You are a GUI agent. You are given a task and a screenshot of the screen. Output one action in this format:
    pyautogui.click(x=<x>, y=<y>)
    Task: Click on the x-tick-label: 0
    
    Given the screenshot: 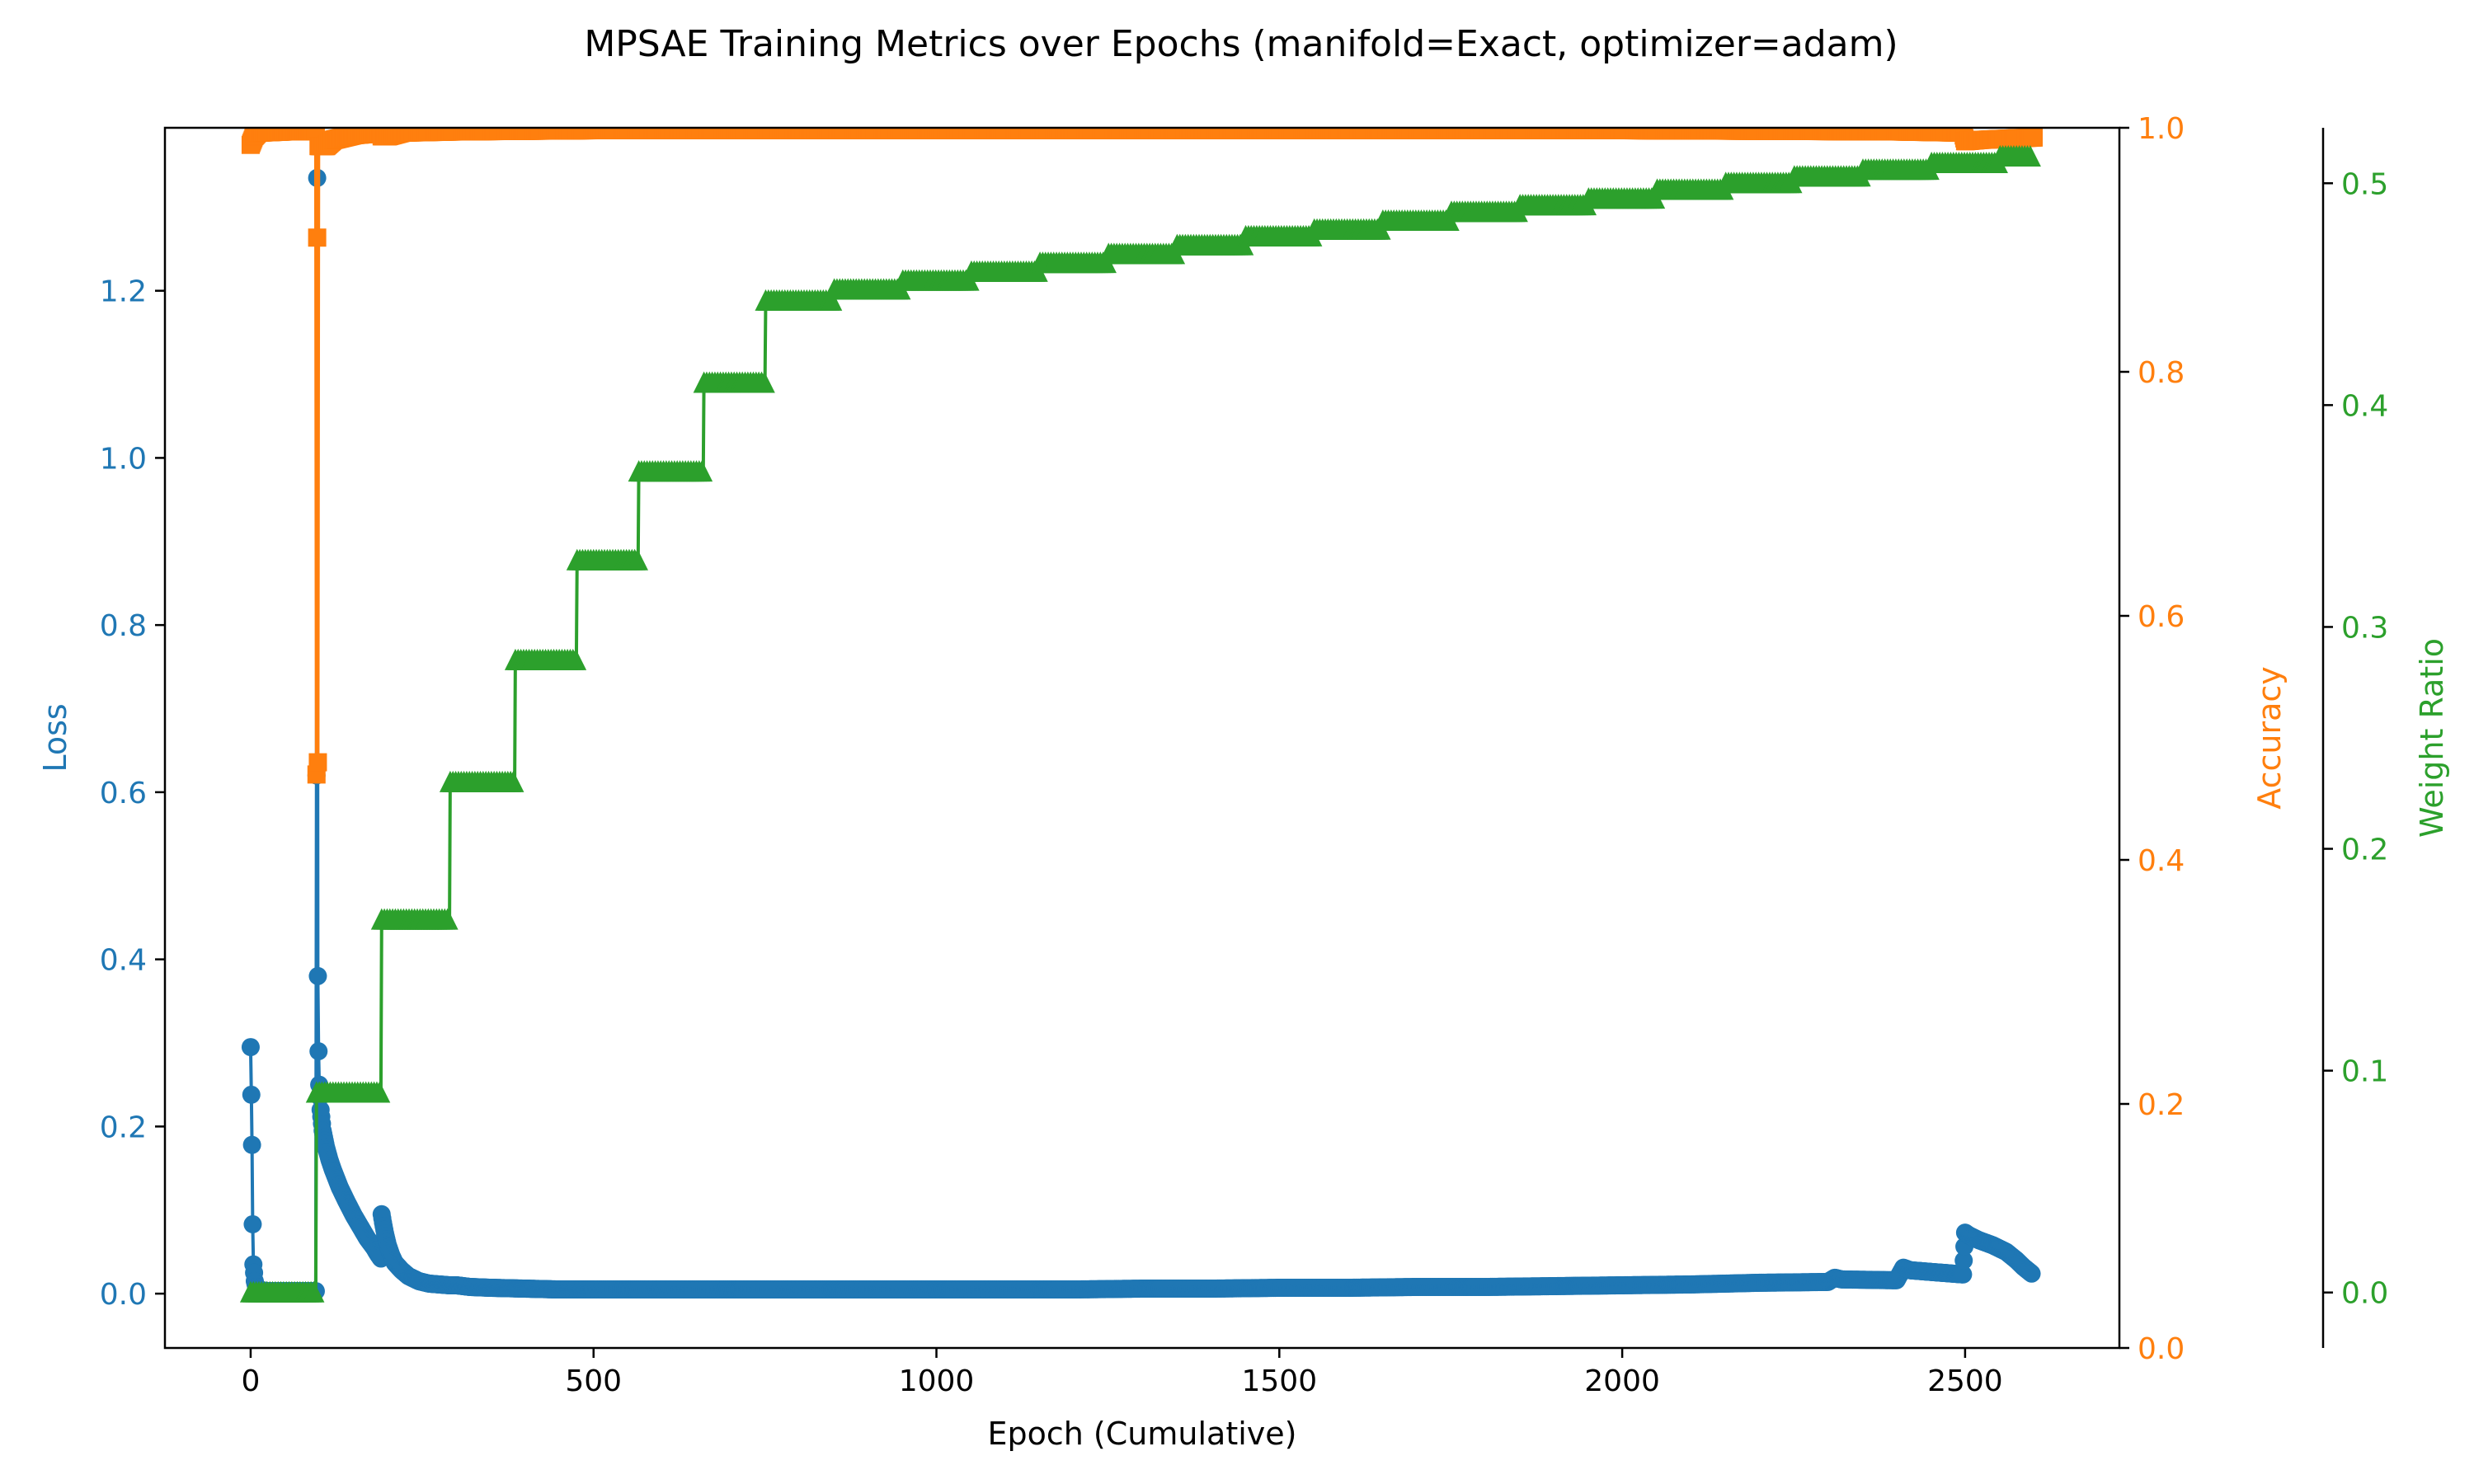 What is the action you would take?
    pyautogui.click(x=250, y=1381)
    